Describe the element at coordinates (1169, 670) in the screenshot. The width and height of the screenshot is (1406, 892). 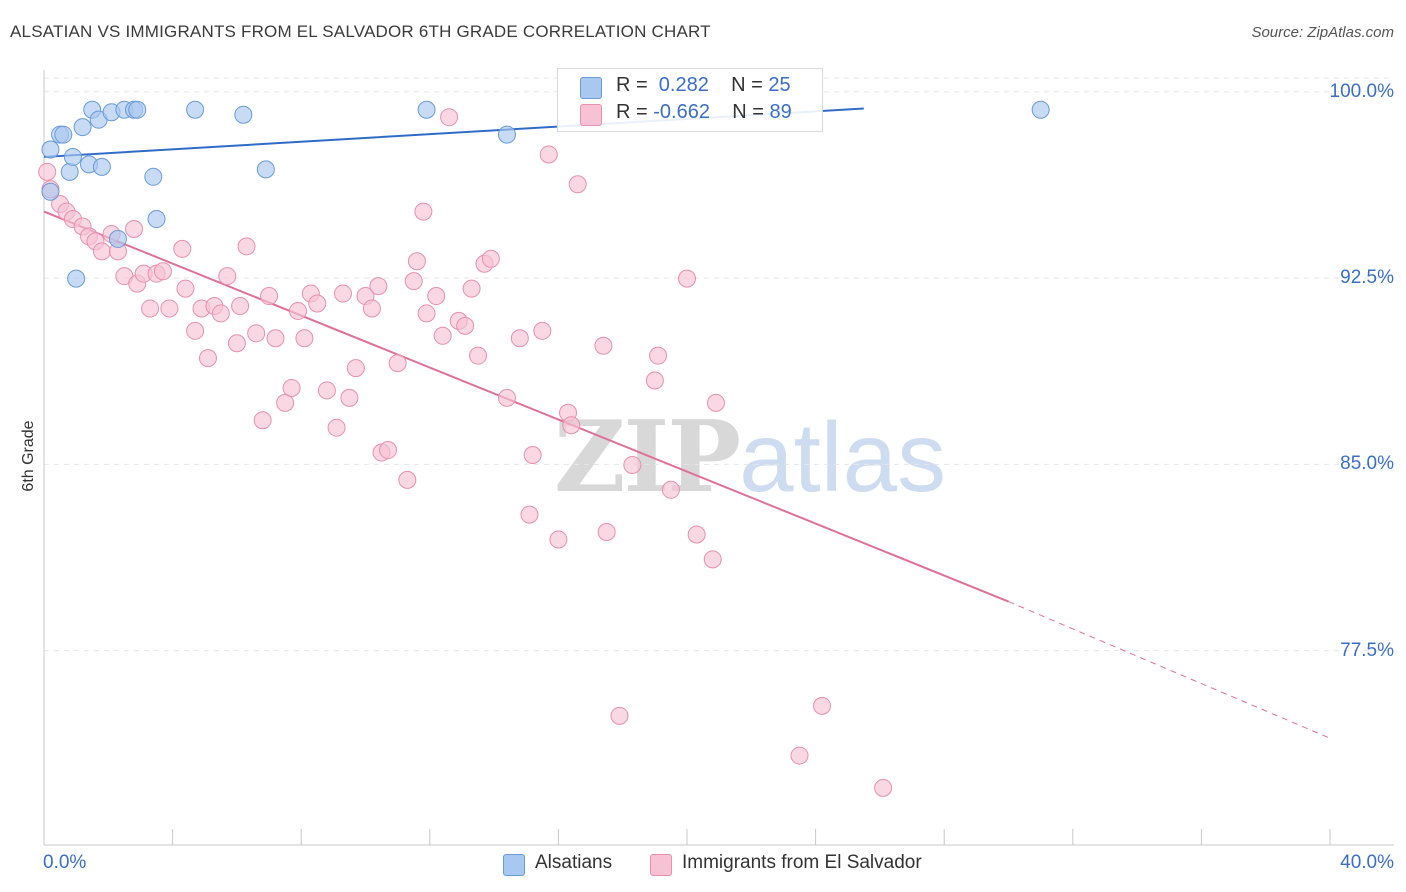
I see `salvador-trend-extension` at that location.